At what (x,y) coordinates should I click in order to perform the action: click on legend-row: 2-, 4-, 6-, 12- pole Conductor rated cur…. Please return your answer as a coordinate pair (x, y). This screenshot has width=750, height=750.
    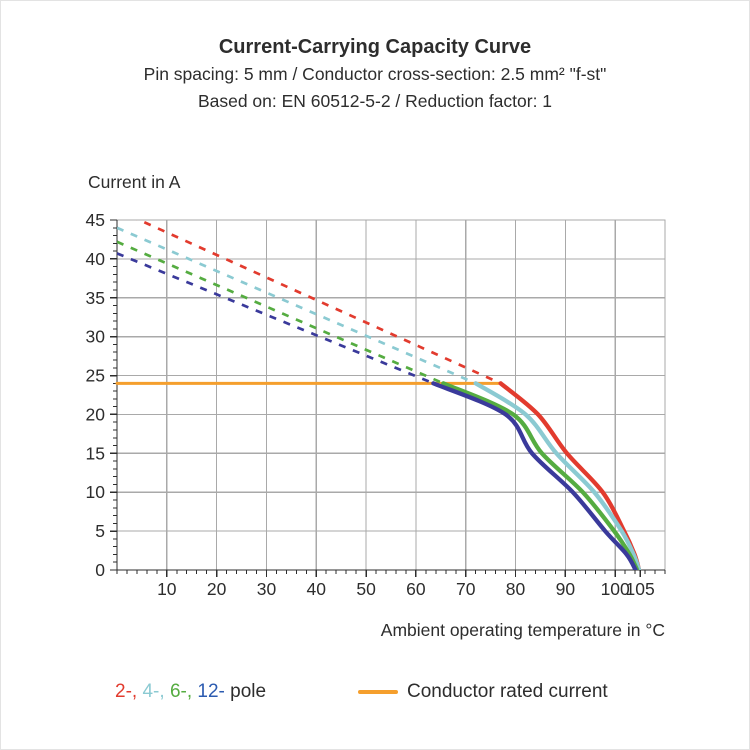
    Looking at the image, I should click on (375, 694).